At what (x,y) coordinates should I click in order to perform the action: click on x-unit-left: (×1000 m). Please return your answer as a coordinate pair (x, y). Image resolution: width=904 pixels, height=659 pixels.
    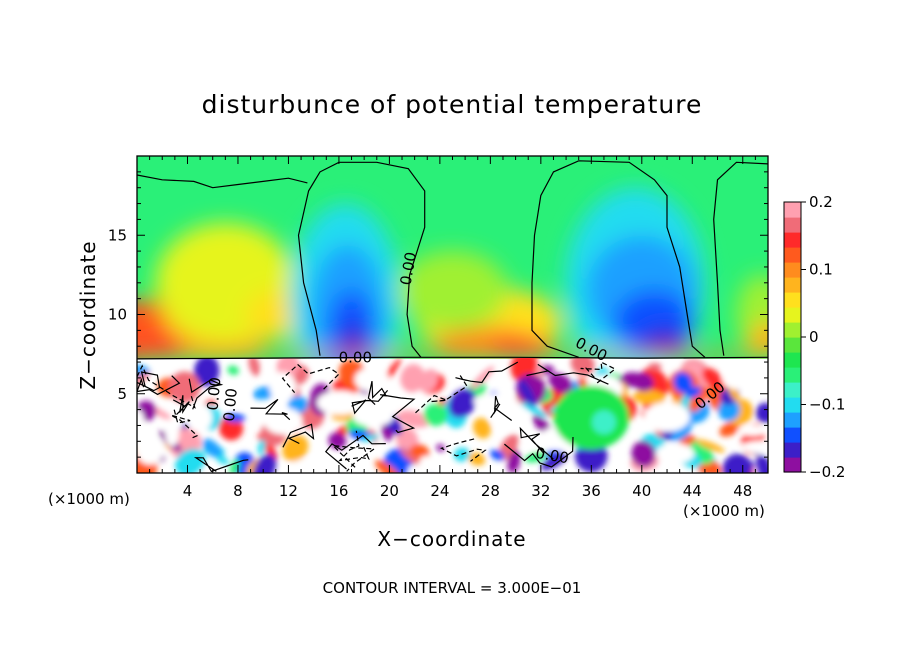
    Looking at the image, I should click on (89, 499).